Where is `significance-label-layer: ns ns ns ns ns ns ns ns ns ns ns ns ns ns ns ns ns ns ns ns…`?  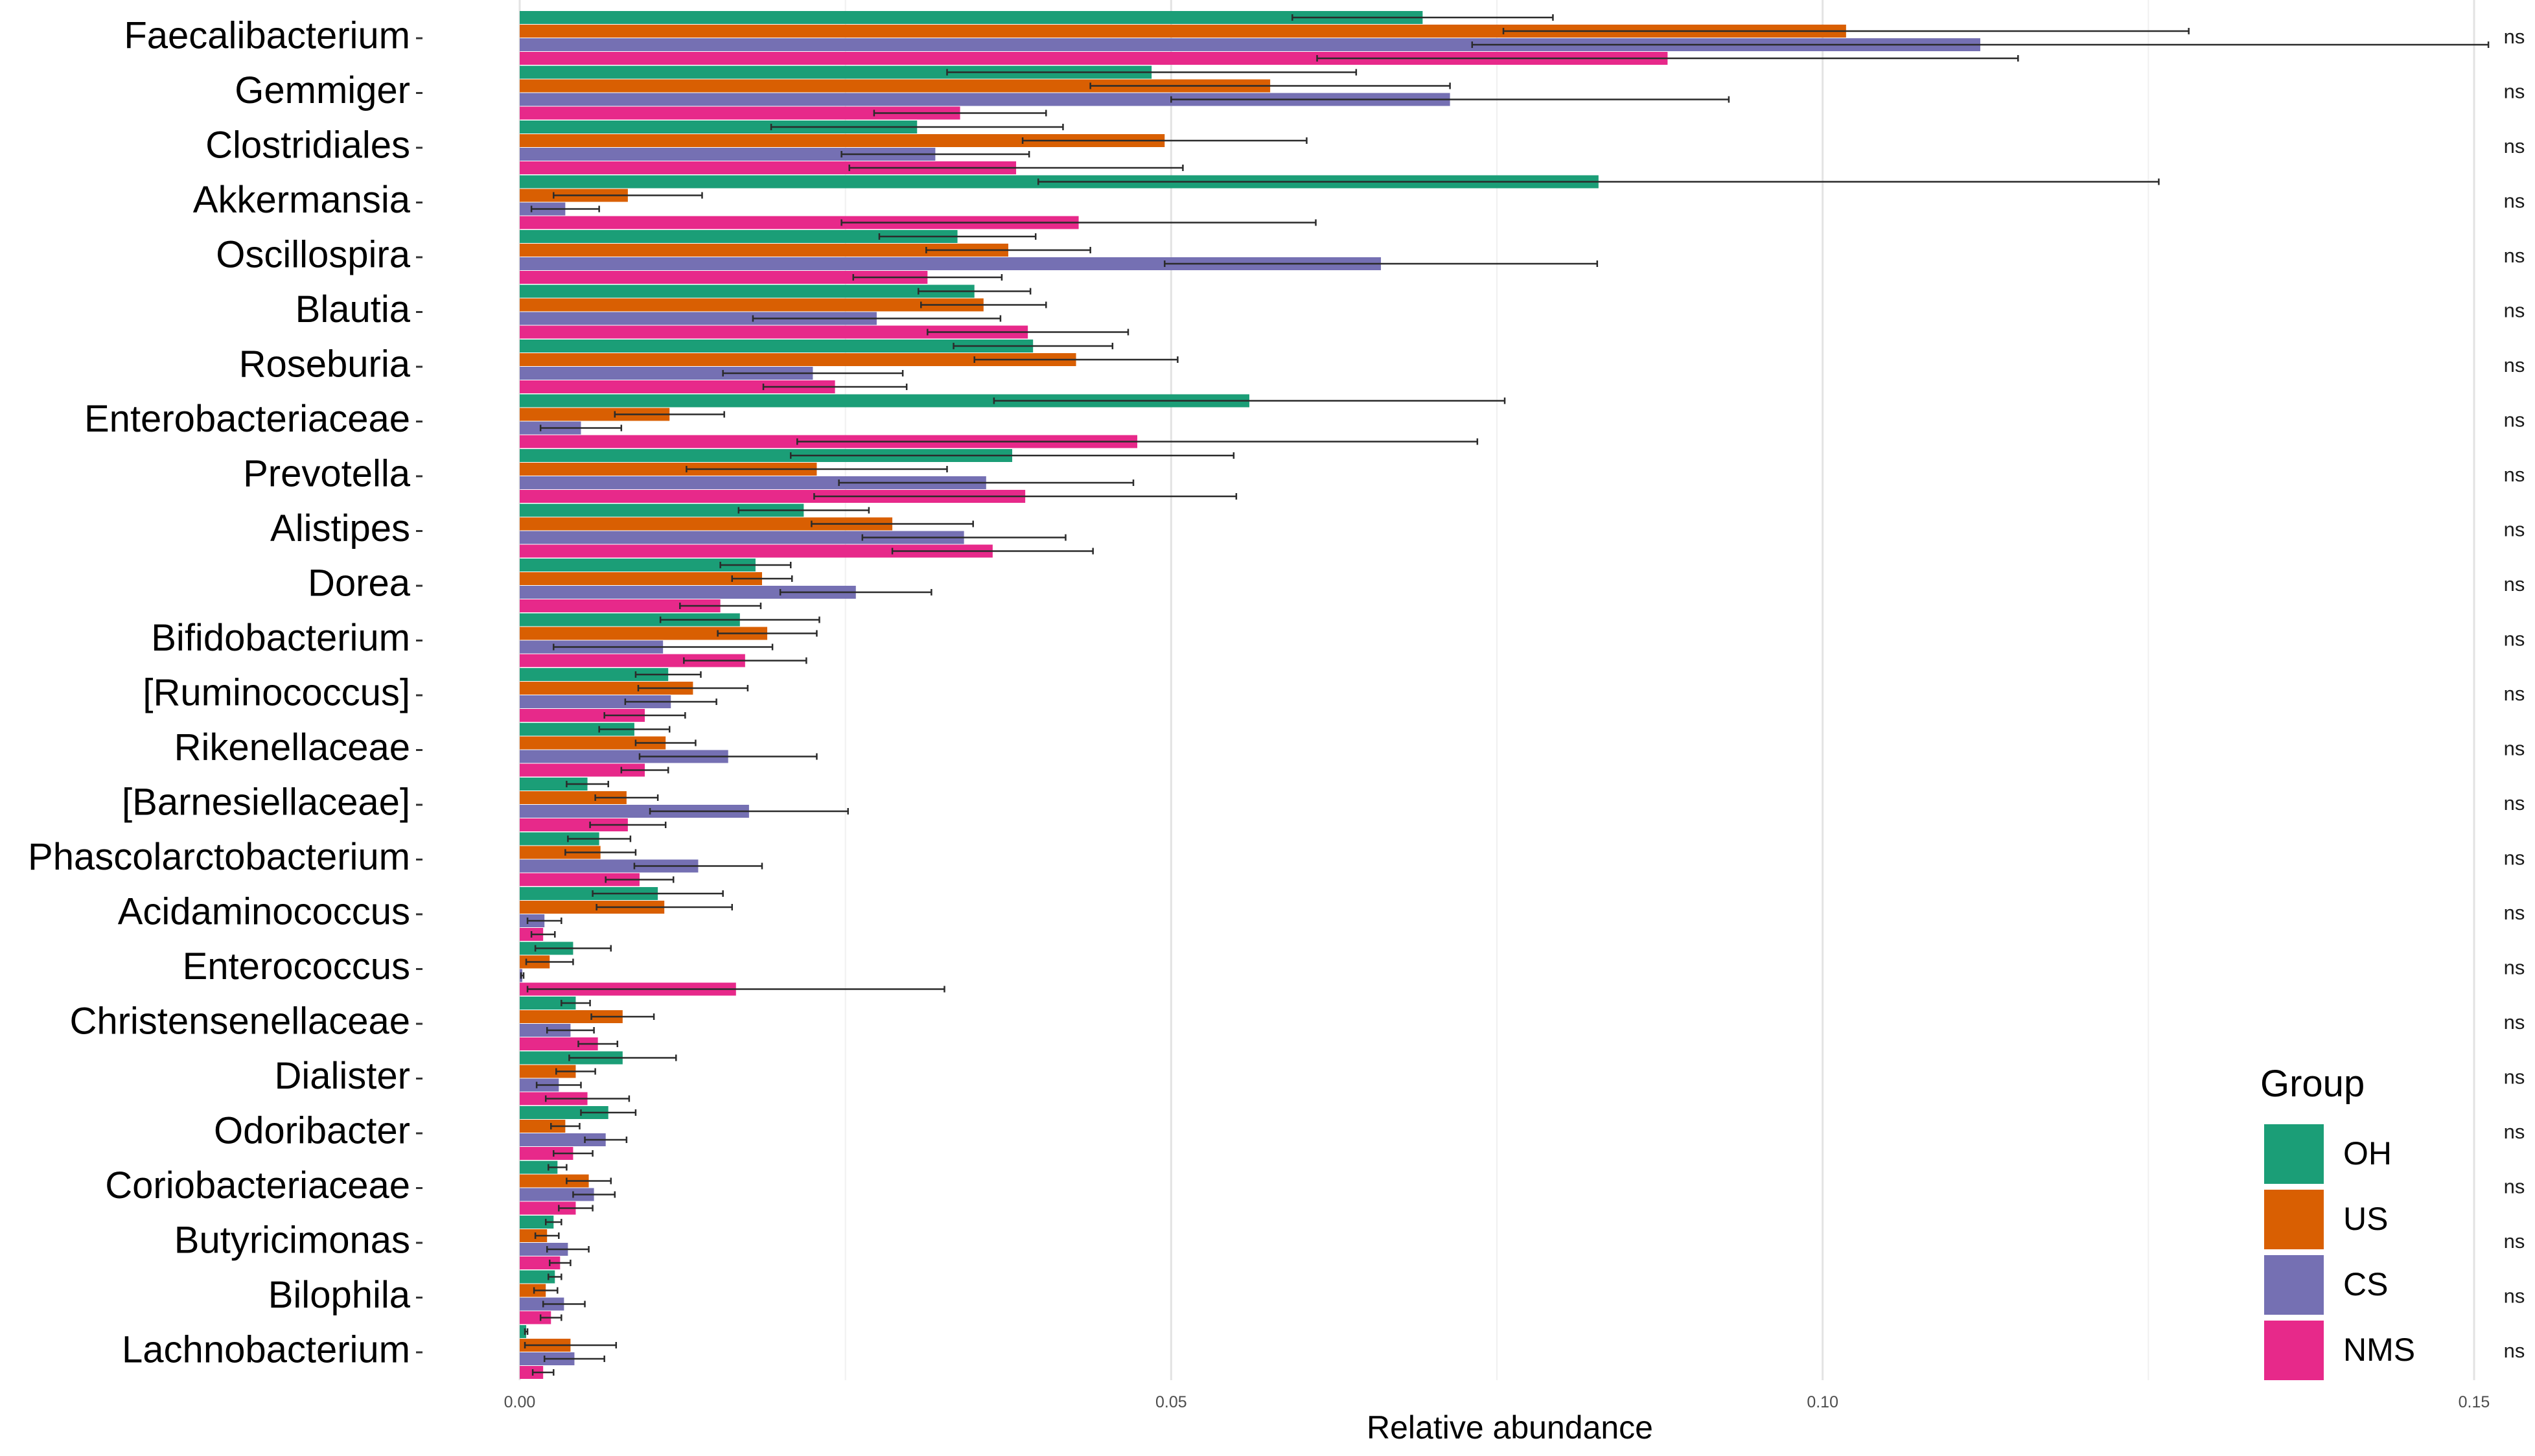 significance-label-layer: ns ns ns ns ns ns ns ns ns ns ns ns ns ns ns ns ns ns ns ns… is located at coordinates (2514, 693).